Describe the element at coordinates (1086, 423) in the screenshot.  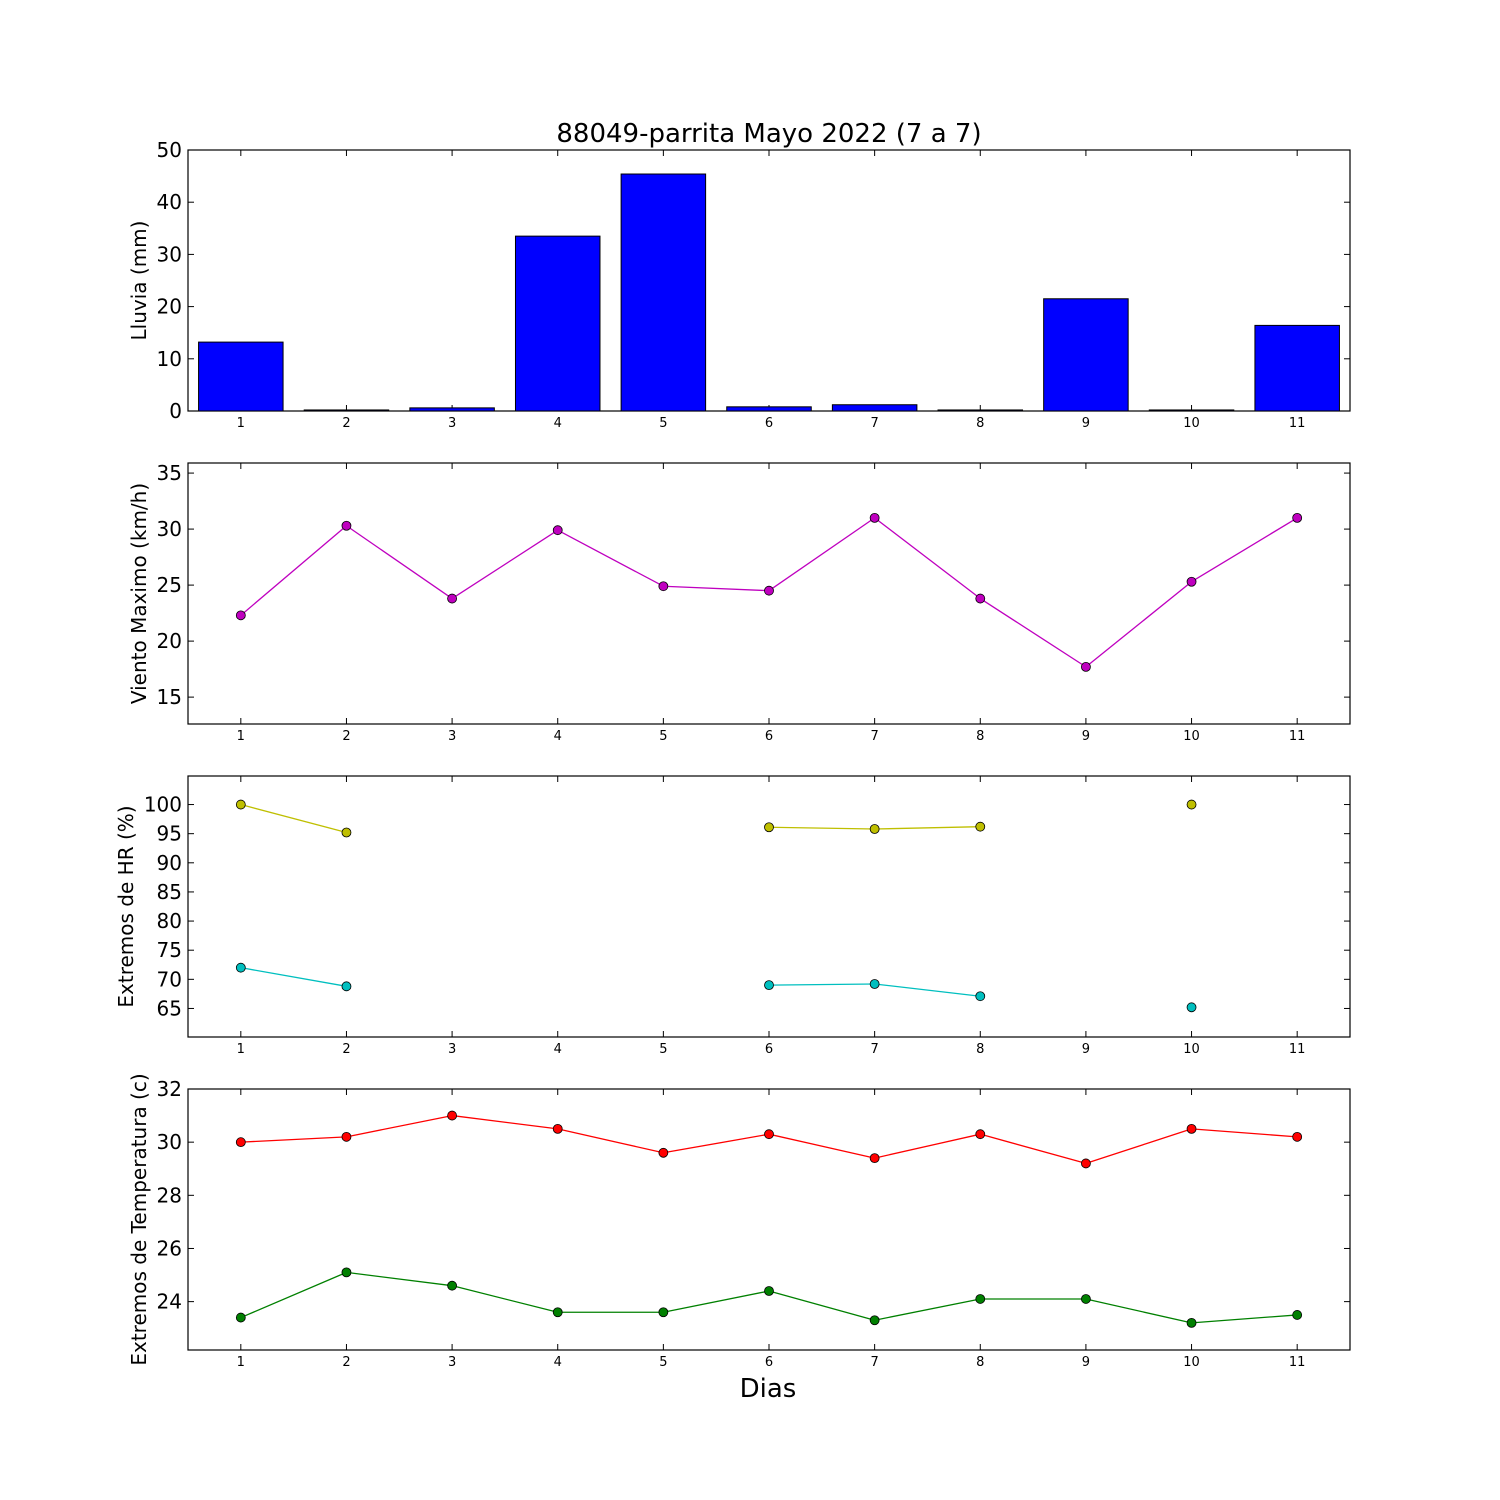
I see `rain-x-tick-label: 9` at that location.